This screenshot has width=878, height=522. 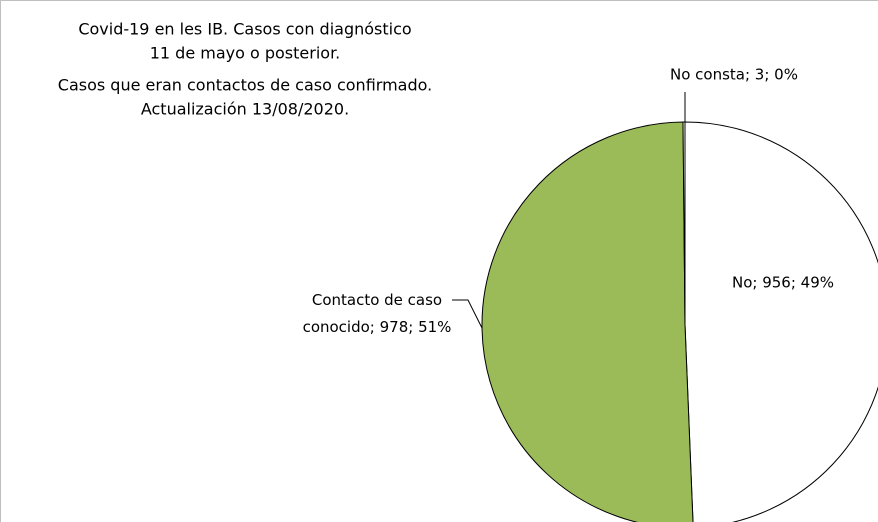 I want to click on data-label: No; 956; 49%, so click(x=783, y=283).